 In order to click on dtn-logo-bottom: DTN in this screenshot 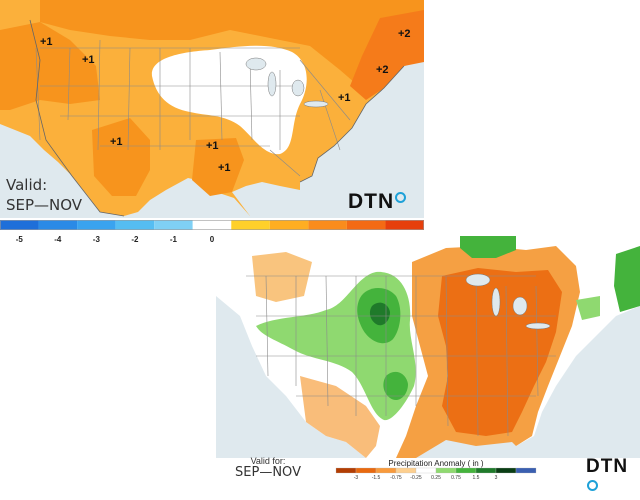, I will do `click(613, 478)`.